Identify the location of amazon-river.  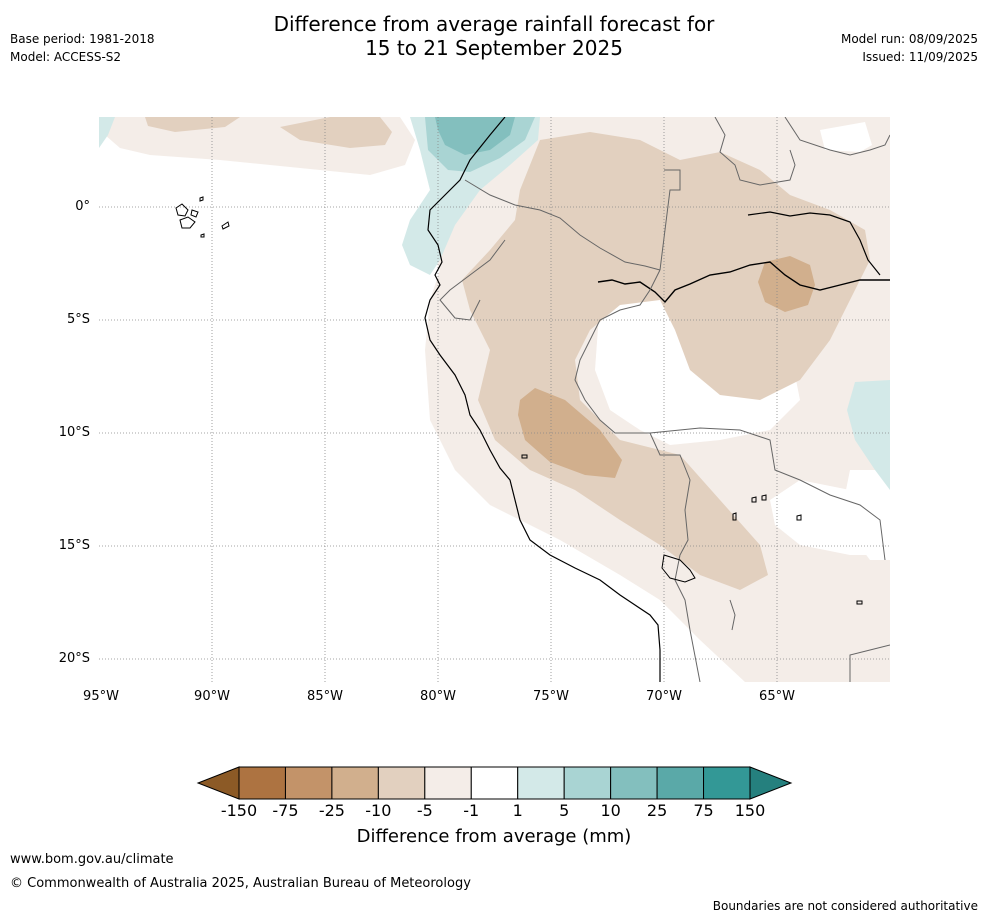
(743, 282).